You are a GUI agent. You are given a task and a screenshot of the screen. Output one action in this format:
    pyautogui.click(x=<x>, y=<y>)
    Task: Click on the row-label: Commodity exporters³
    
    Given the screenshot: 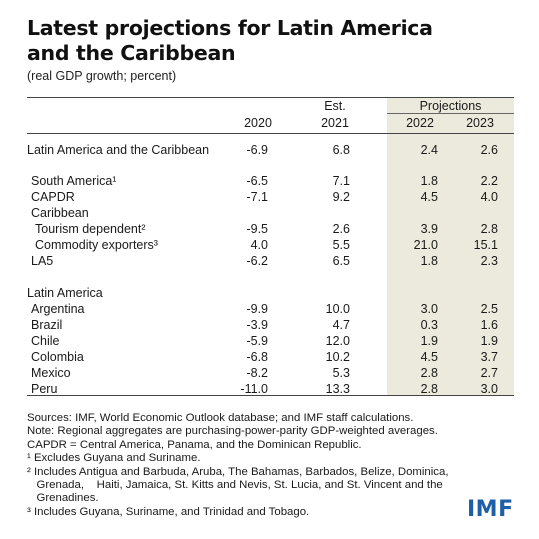 What is the action you would take?
    pyautogui.click(x=96, y=245)
    